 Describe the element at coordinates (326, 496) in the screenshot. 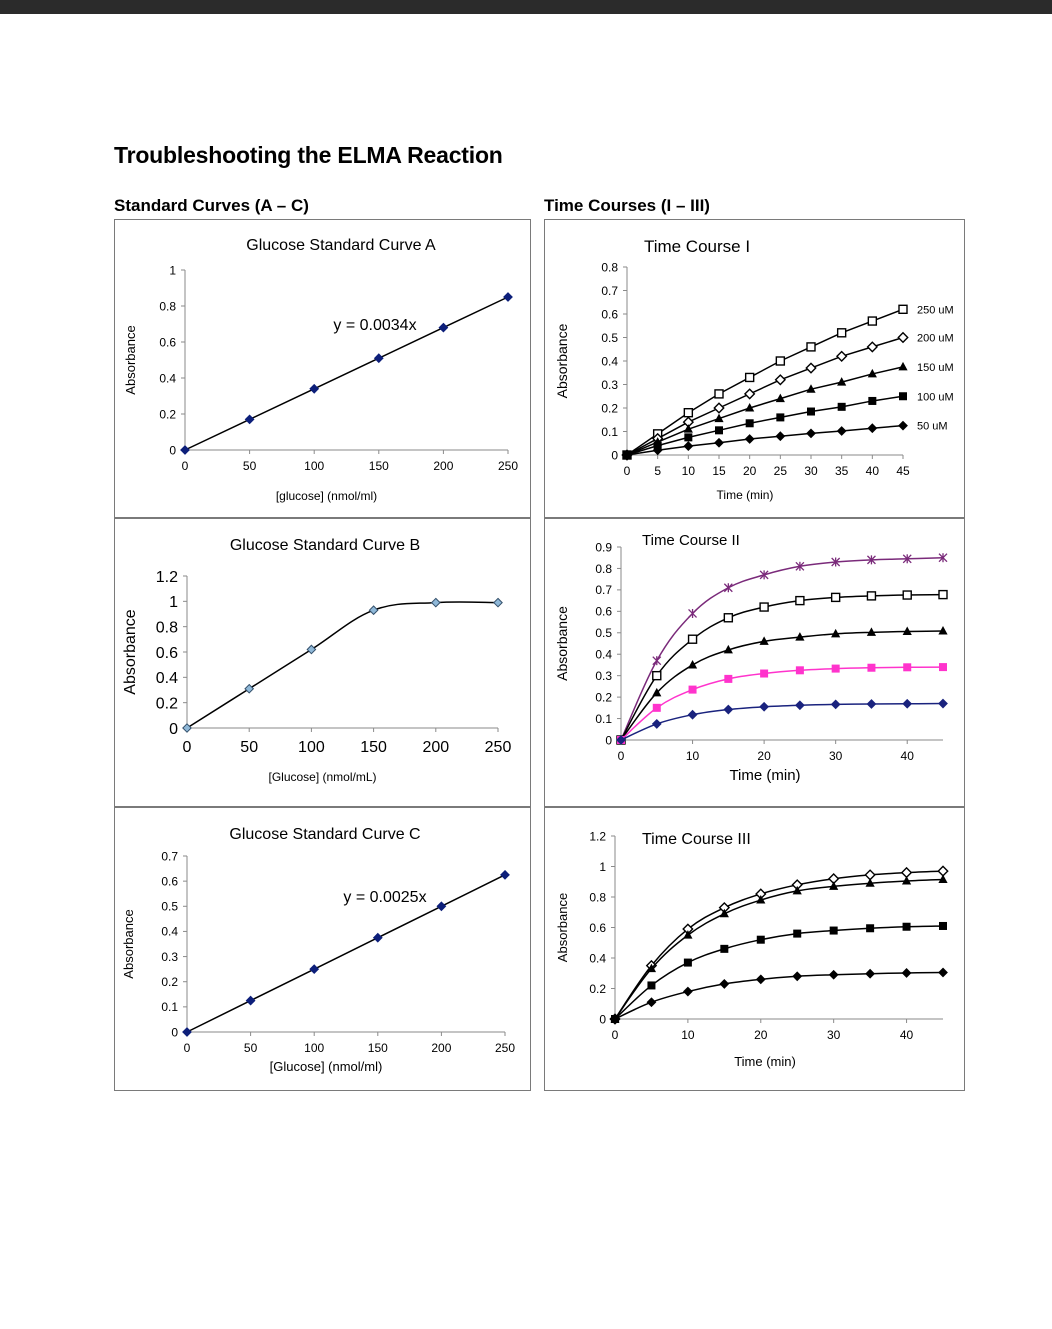

I see `x-axis-label: [glucose] (nmol/ml)` at that location.